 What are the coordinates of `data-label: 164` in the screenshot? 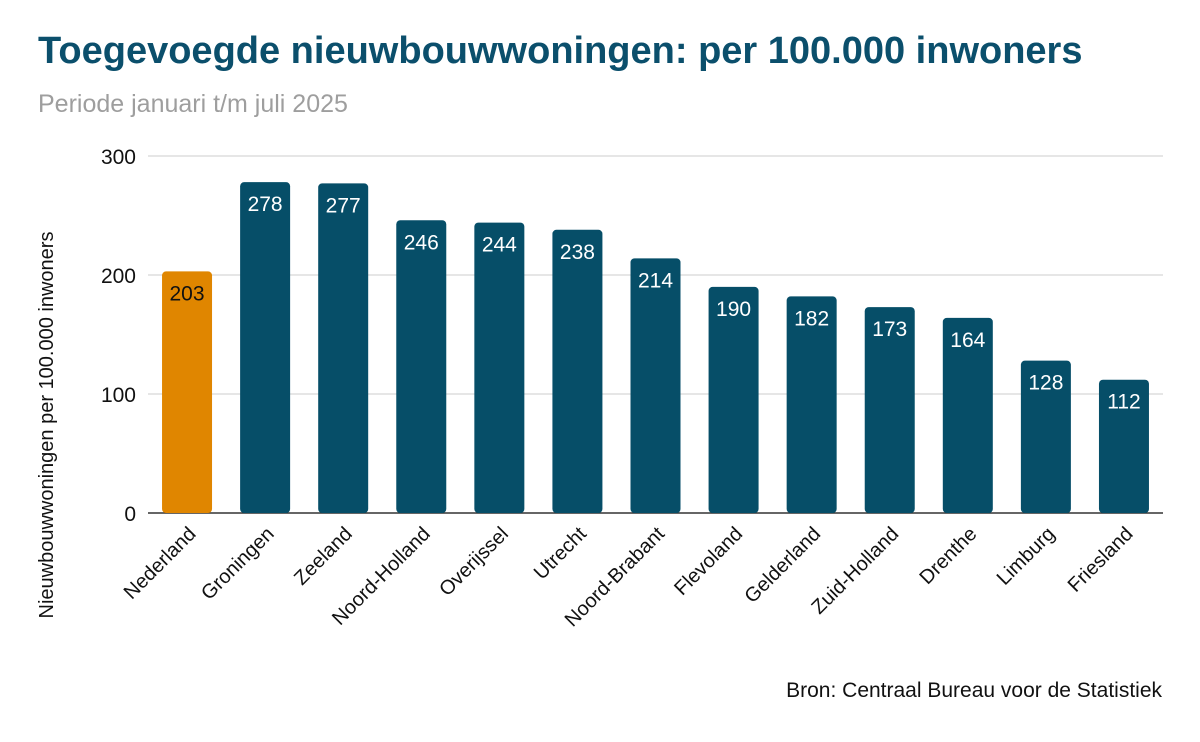 It's located at (967, 340).